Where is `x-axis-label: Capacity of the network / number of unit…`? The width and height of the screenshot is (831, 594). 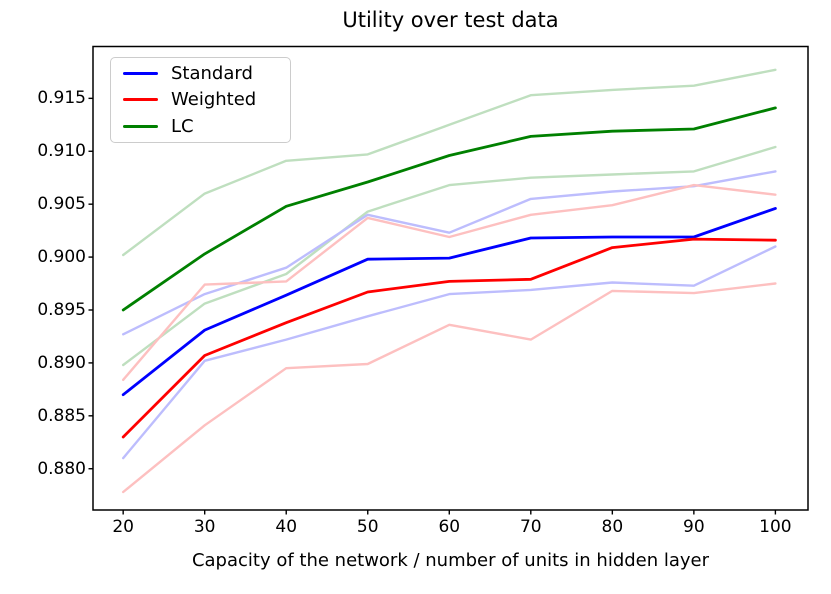
x-axis-label: Capacity of the network / number of unit… is located at coordinates (450, 560).